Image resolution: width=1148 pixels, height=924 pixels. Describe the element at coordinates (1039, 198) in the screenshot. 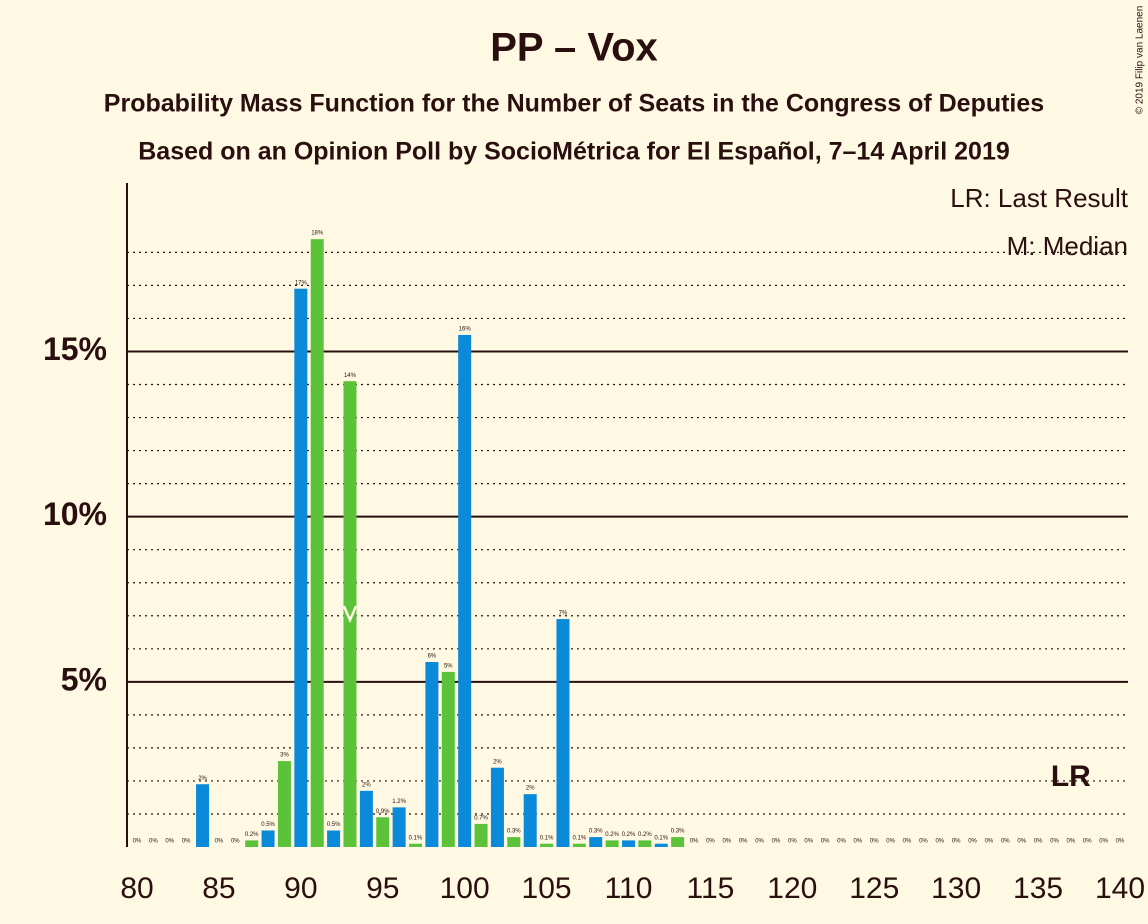

I see `legend-entry: LR: Last Result` at that location.